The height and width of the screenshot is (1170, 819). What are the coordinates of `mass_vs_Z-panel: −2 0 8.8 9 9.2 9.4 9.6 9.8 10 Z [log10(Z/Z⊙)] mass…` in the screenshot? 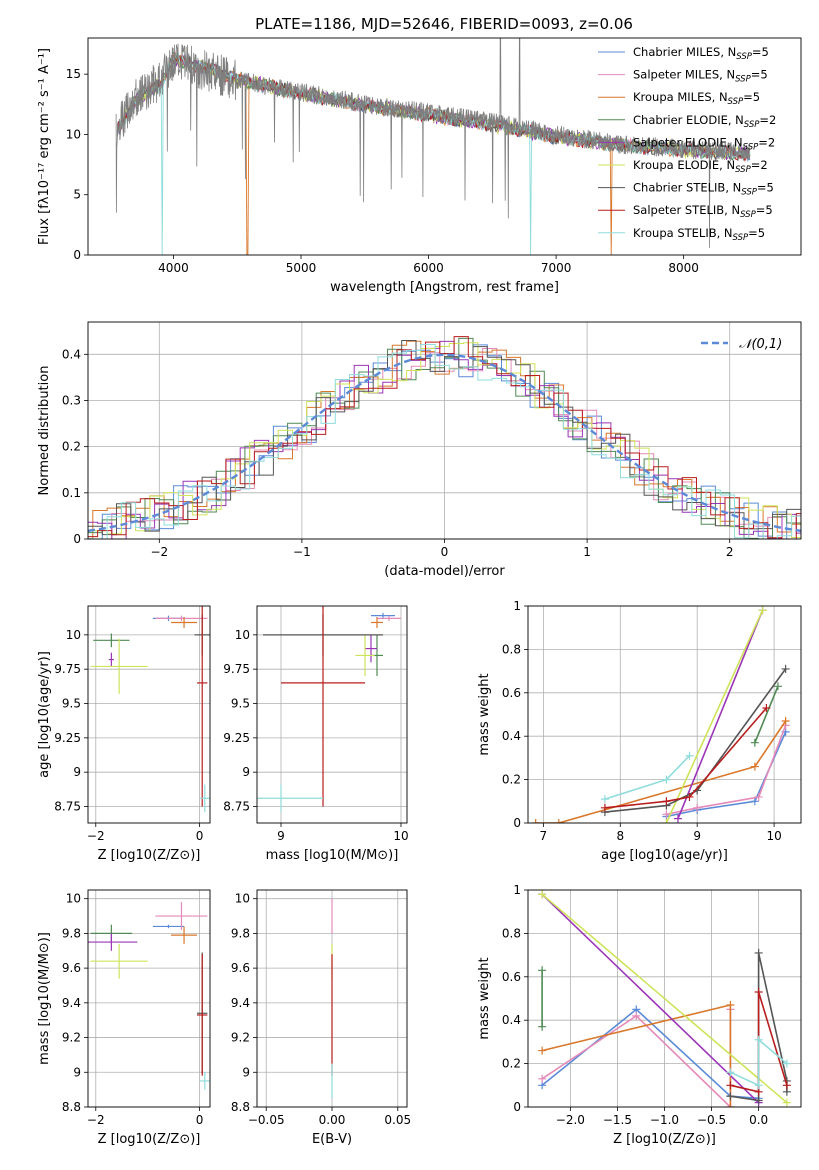 It's located at (124, 1018).